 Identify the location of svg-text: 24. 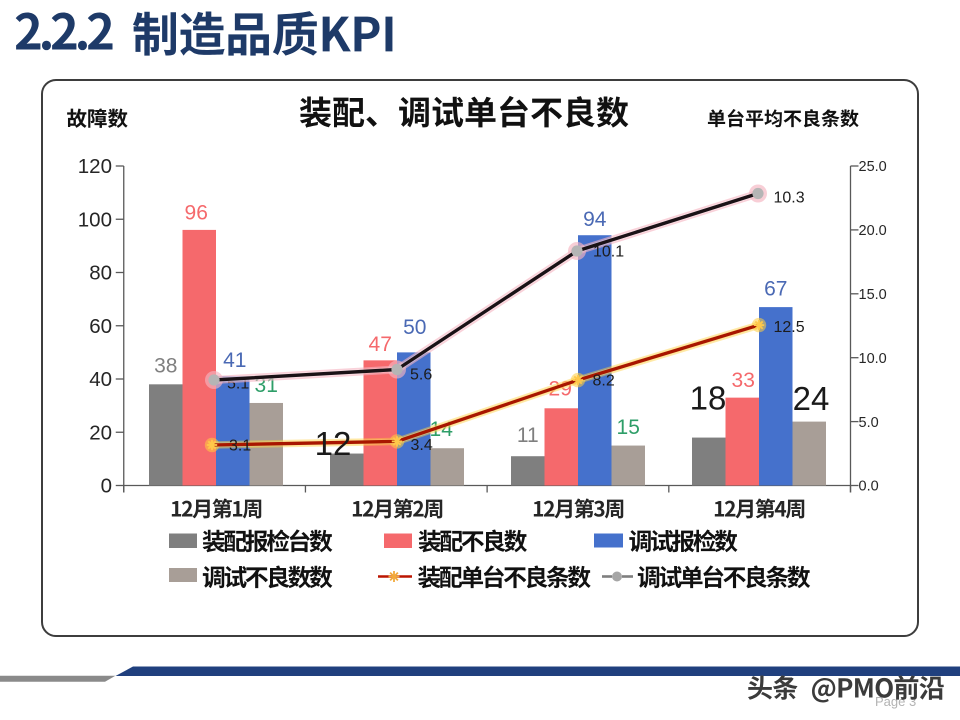
(811, 398).